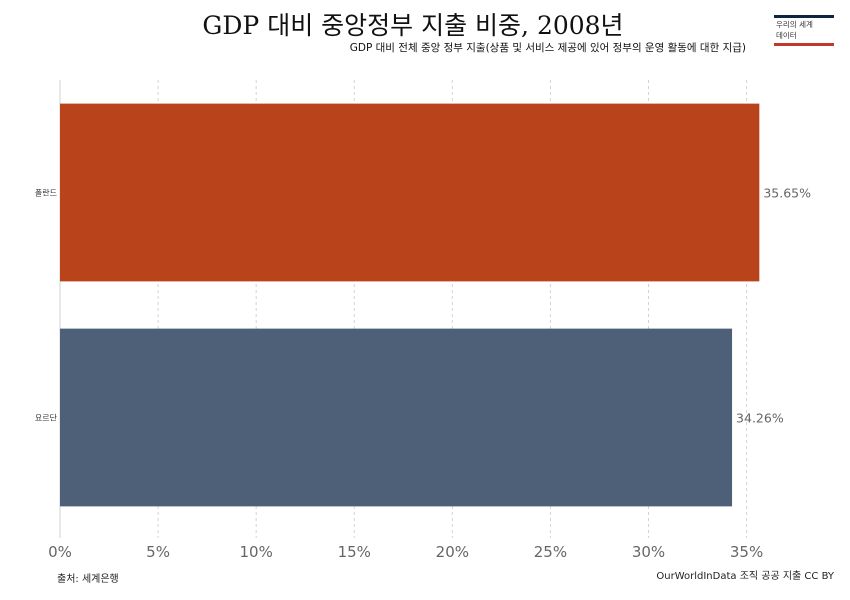 Image resolution: width=850 pixels, height=600 pixels. I want to click on x-tick-label: 15%, so click(354, 552).